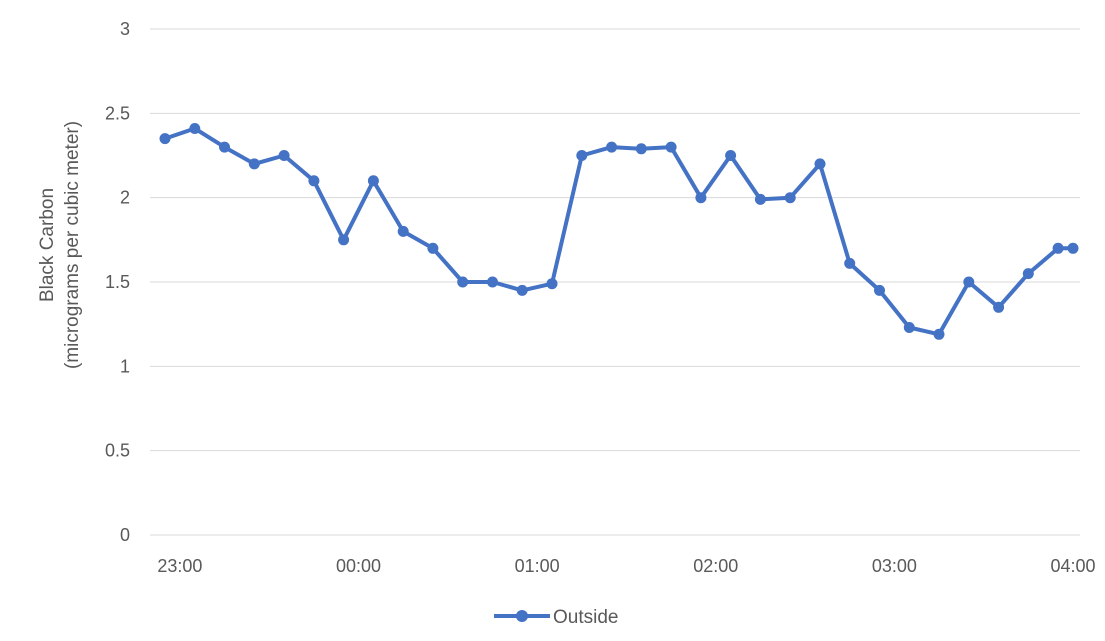 The height and width of the screenshot is (641, 1105). Describe the element at coordinates (117, 113) in the screenshot. I see `y-tick-label: 2.5` at that location.